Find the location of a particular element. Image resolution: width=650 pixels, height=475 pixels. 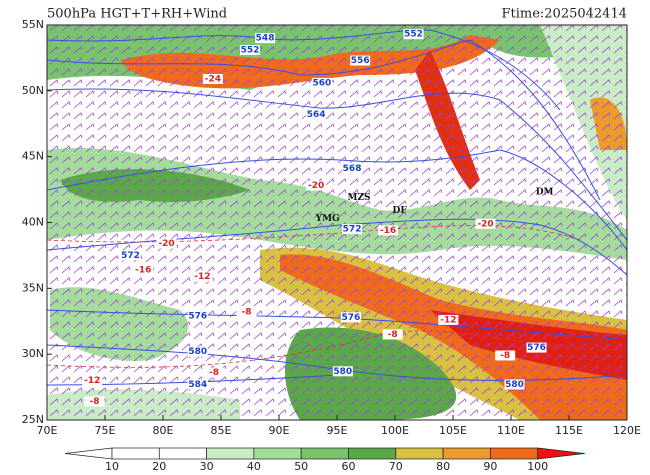

colorbar-label: 90 is located at coordinates (490, 466).